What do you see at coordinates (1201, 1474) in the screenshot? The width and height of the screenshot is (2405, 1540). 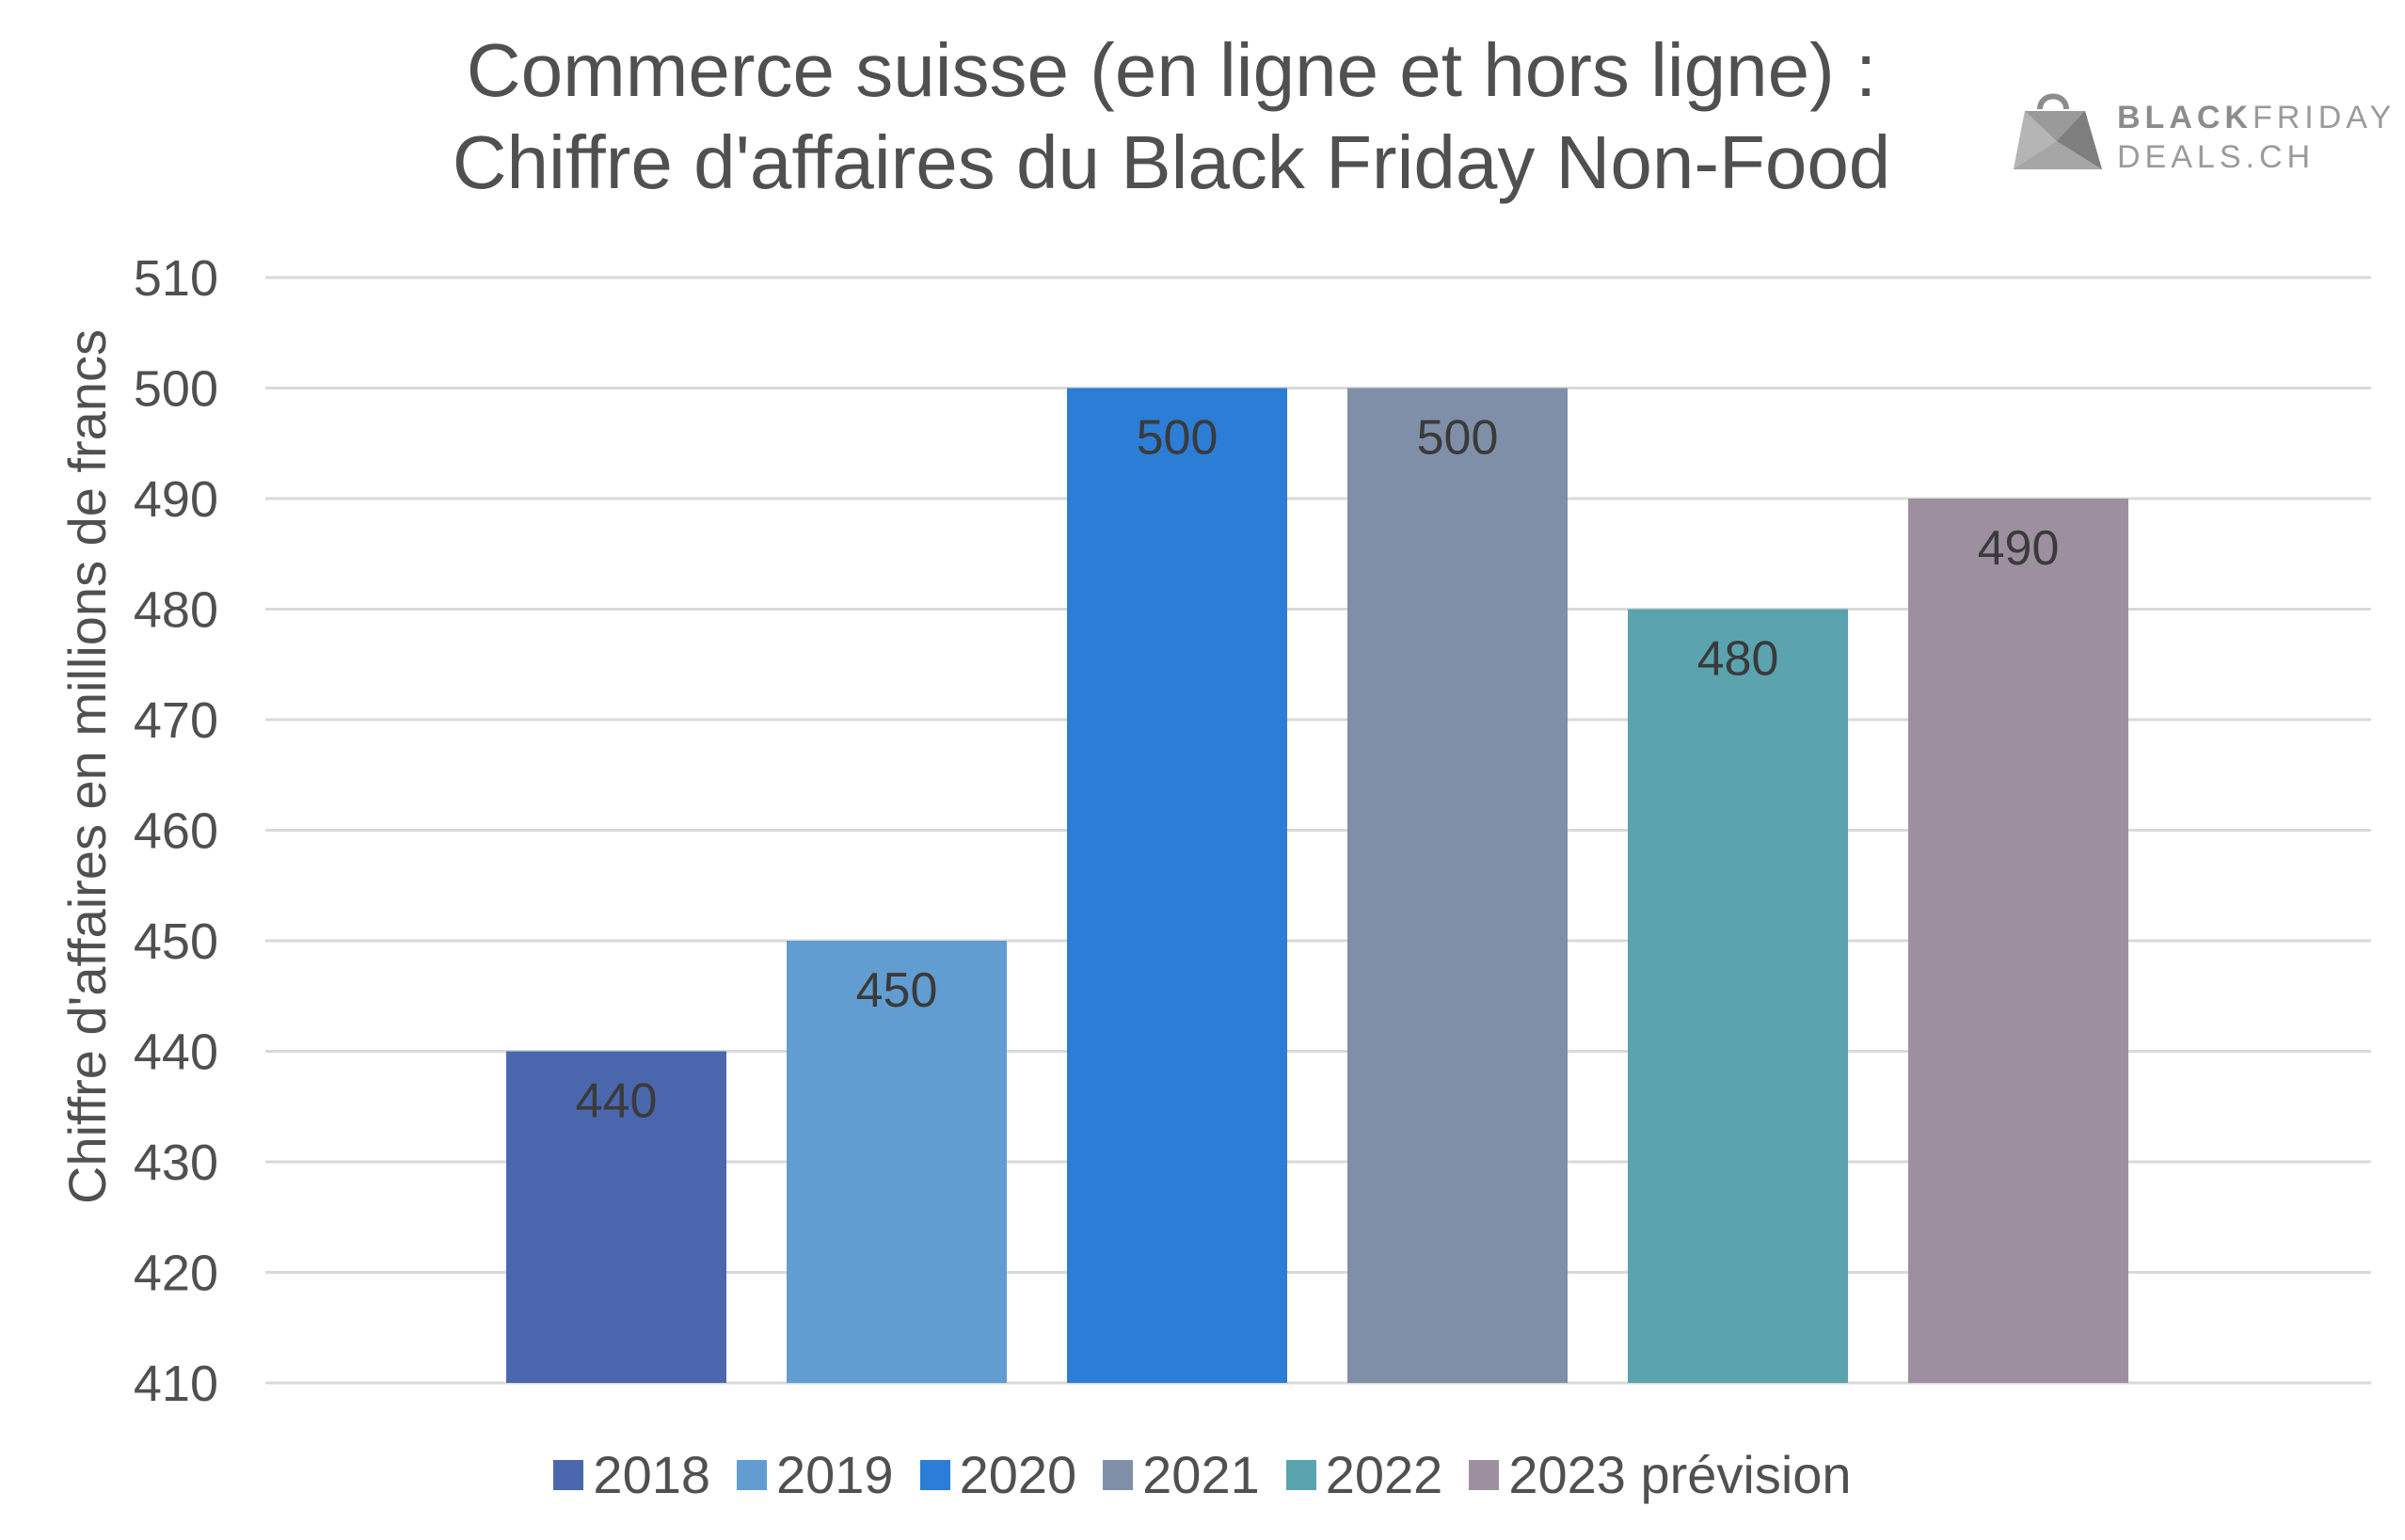 I see `legend-label: 2021` at bounding box center [1201, 1474].